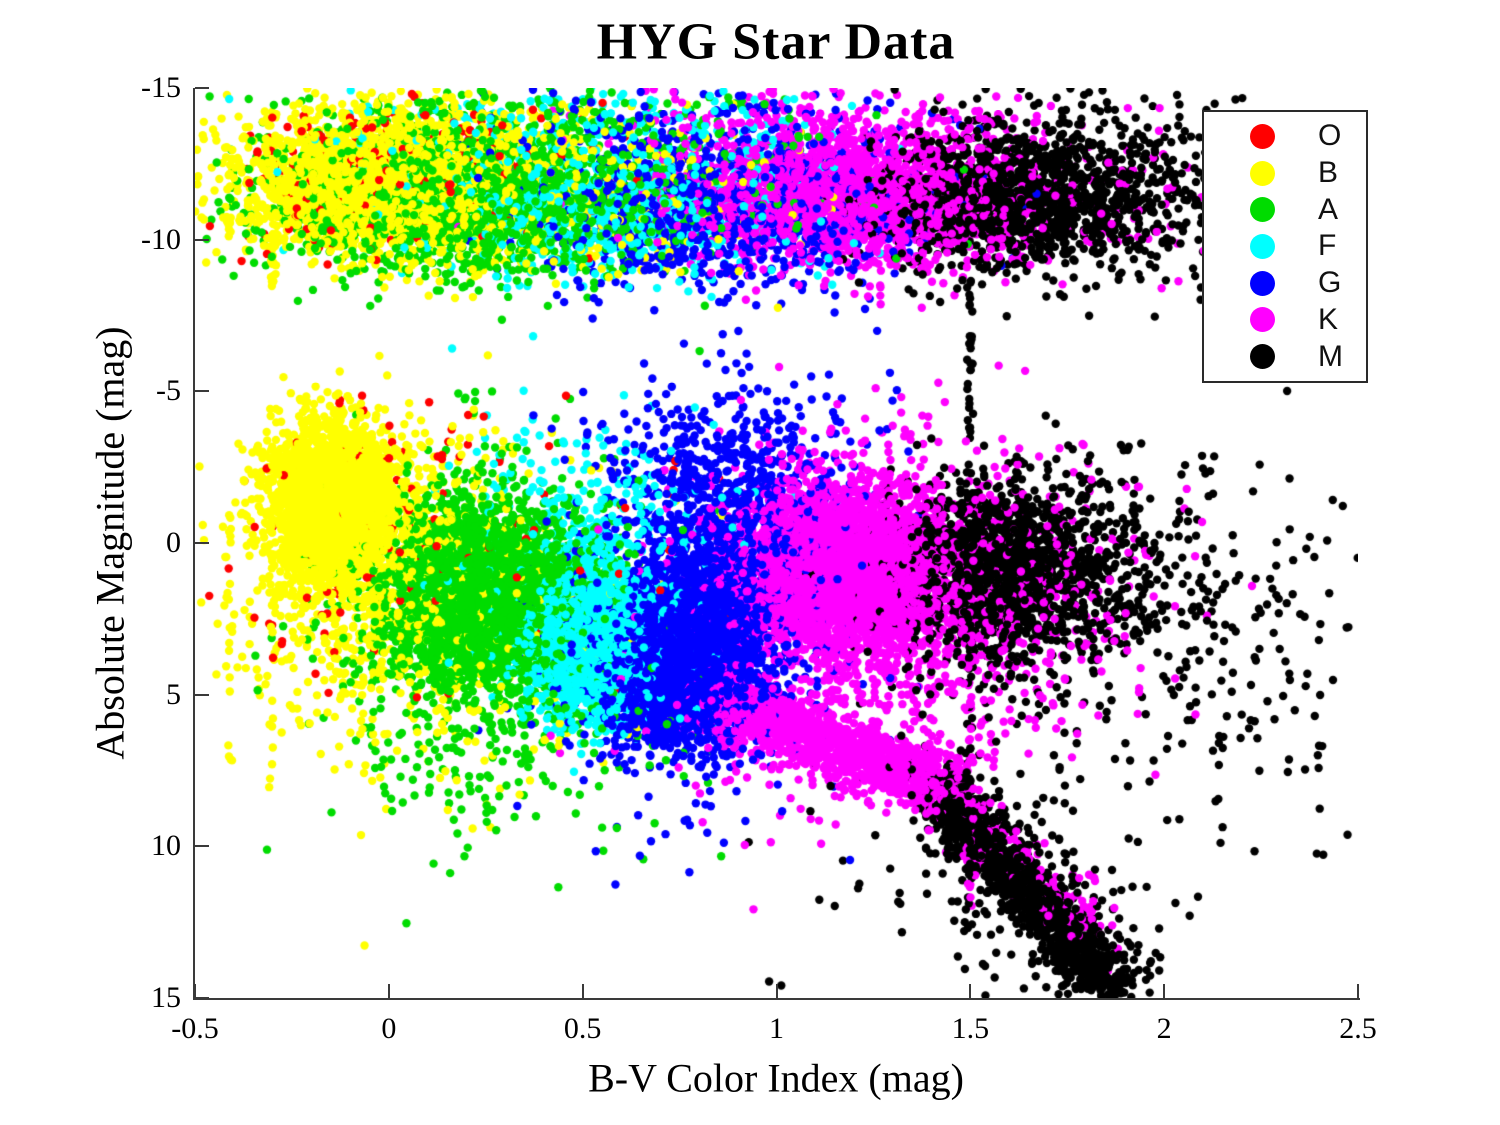 The width and height of the screenshot is (1500, 1125). I want to click on x-tick-label: 2.5, so click(1358, 1028).